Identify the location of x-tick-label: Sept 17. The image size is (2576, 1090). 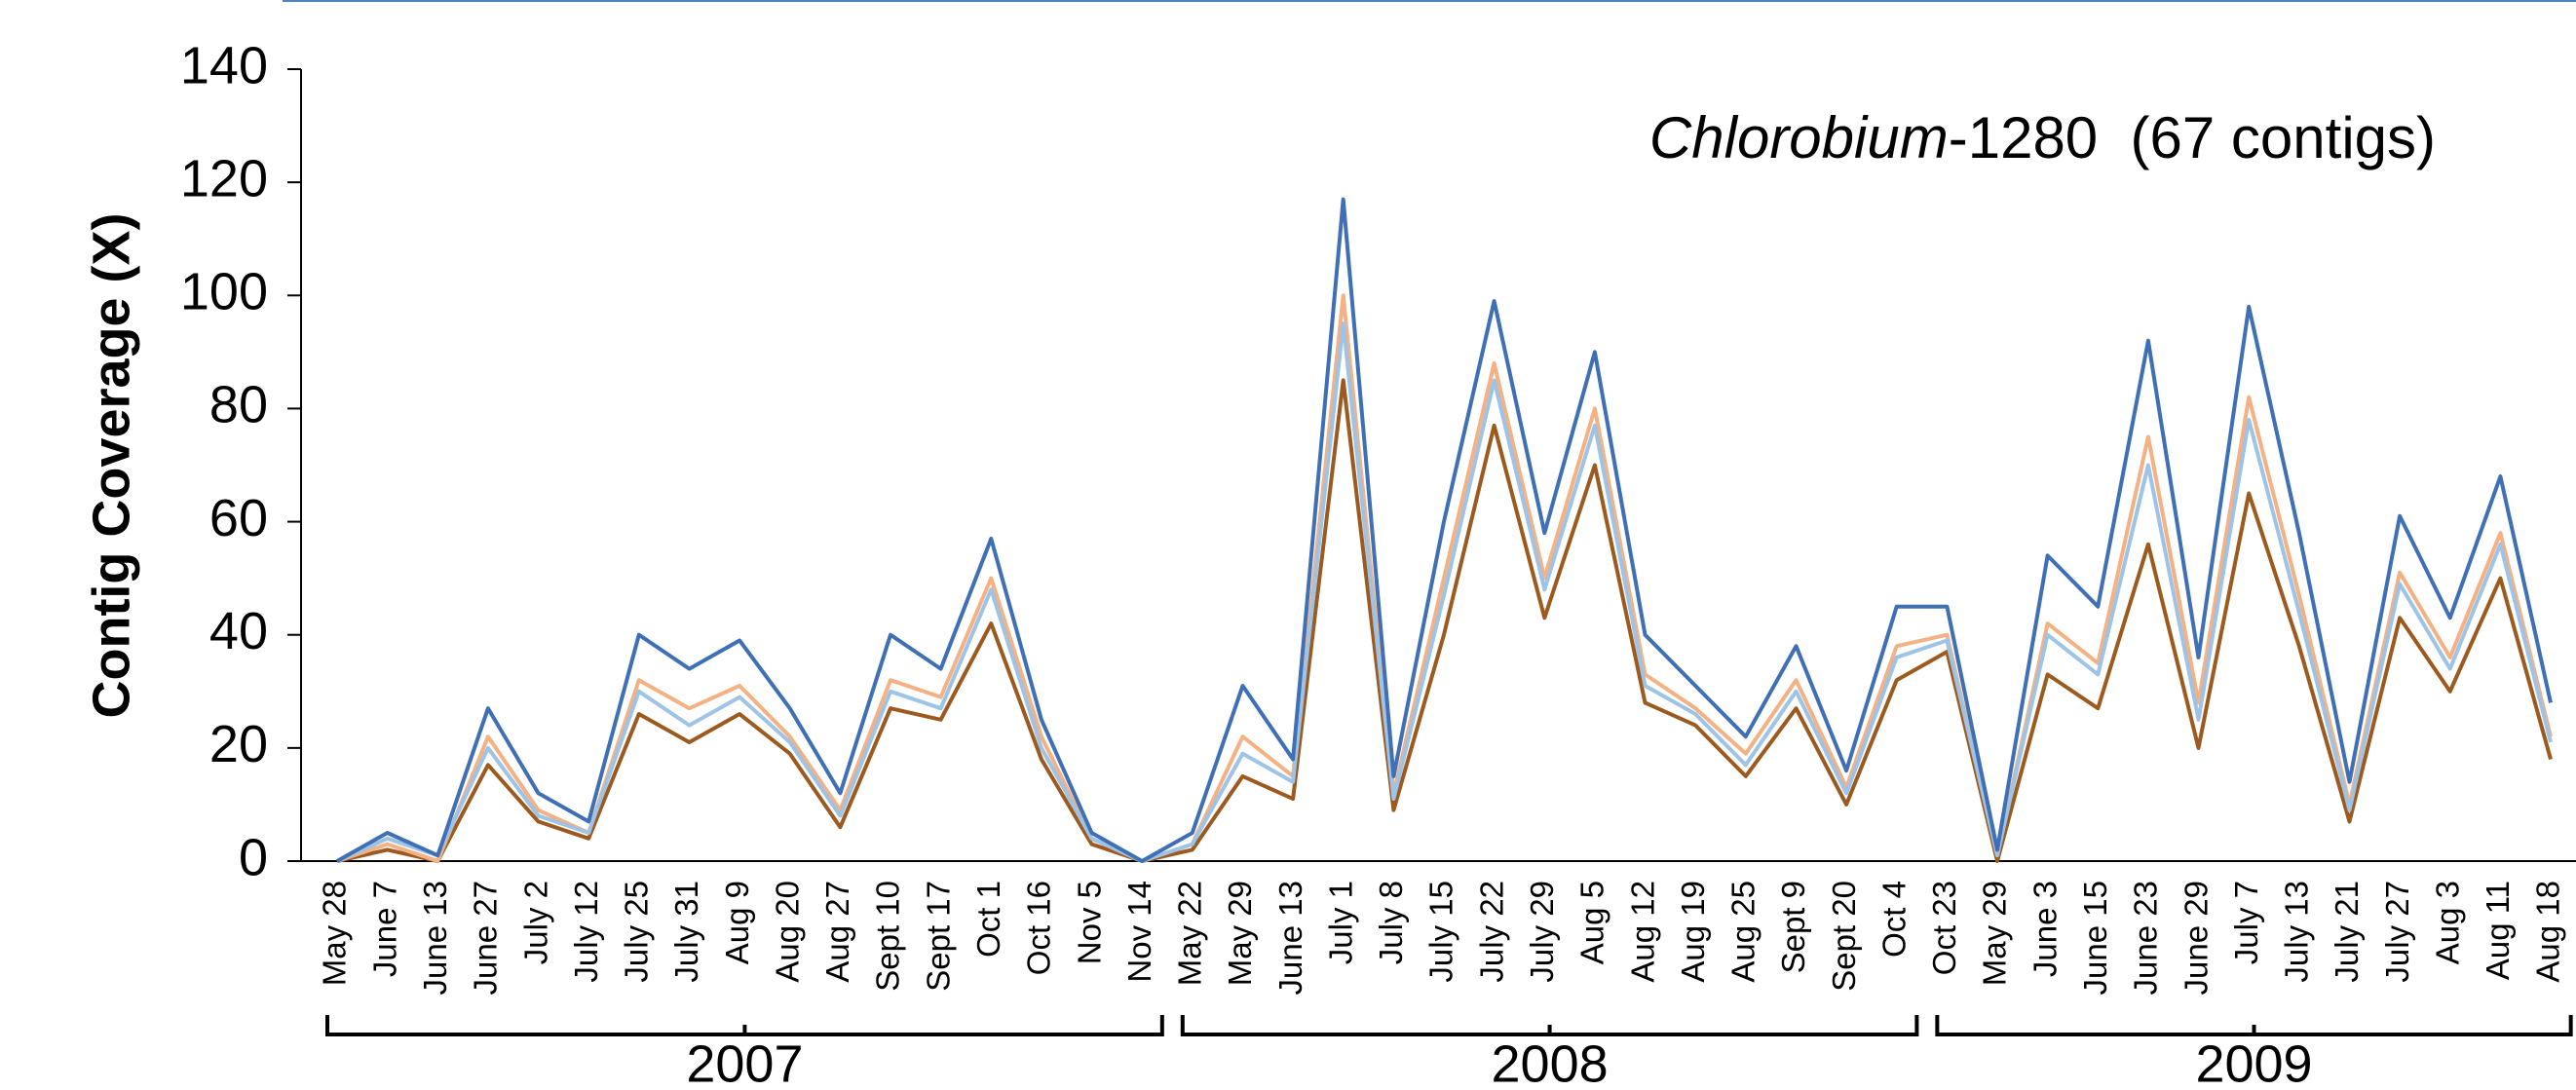
(938, 937).